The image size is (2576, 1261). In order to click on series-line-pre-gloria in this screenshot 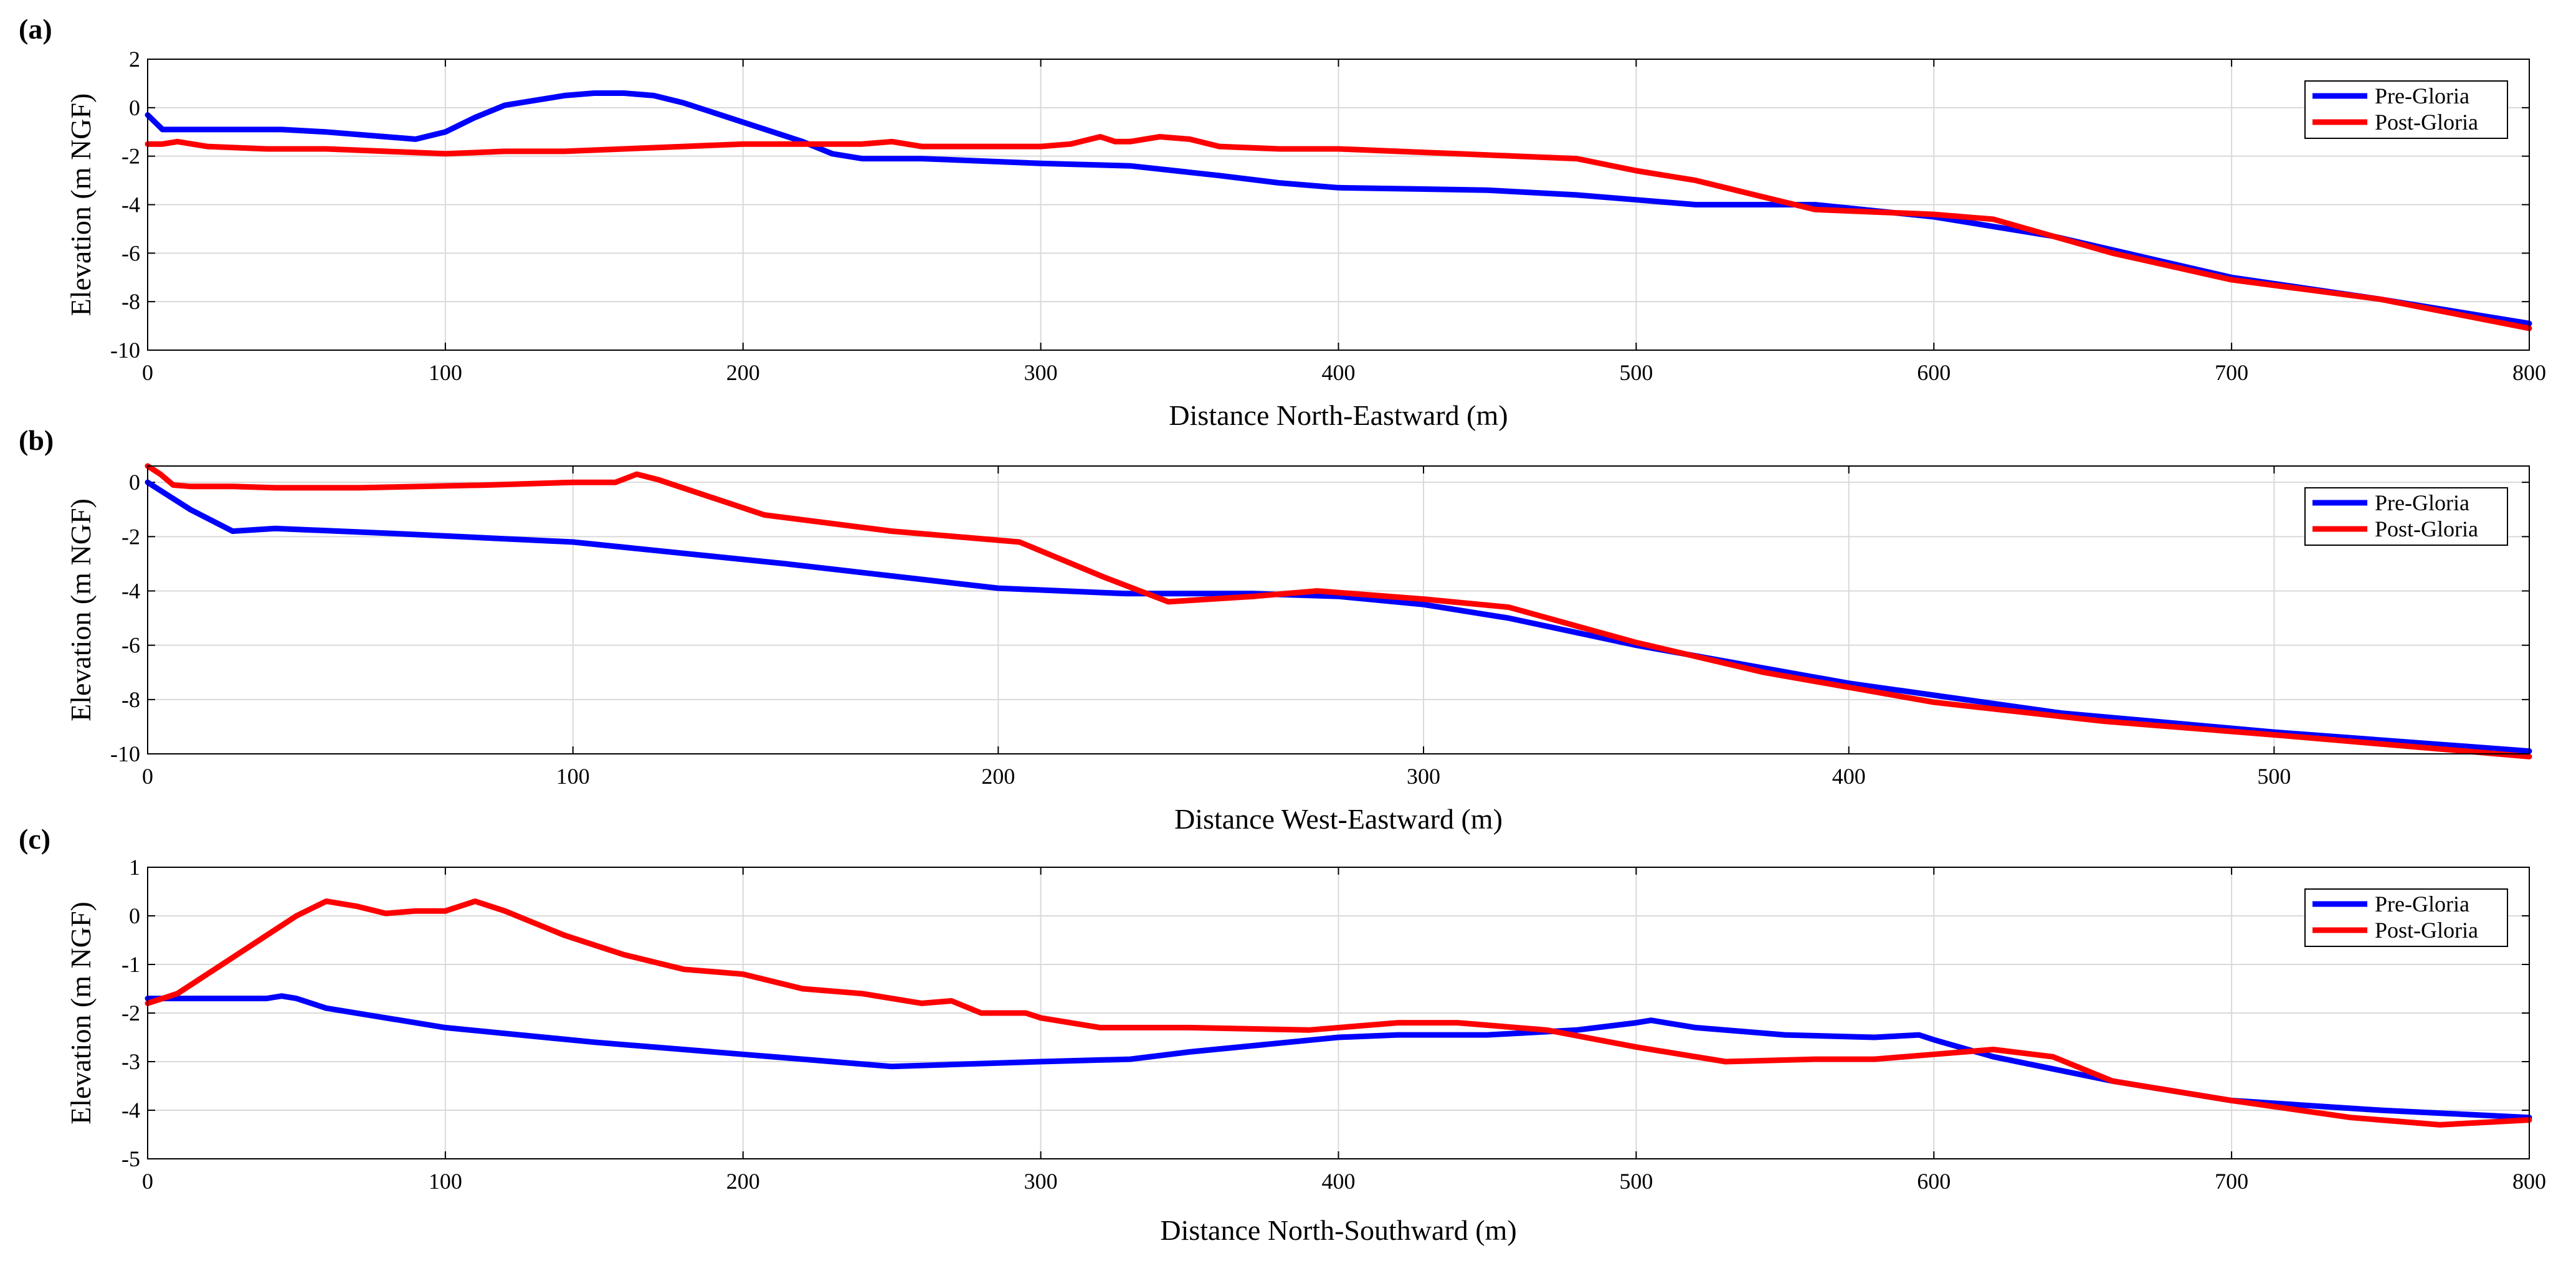, I will do `click(1338, 1057)`.